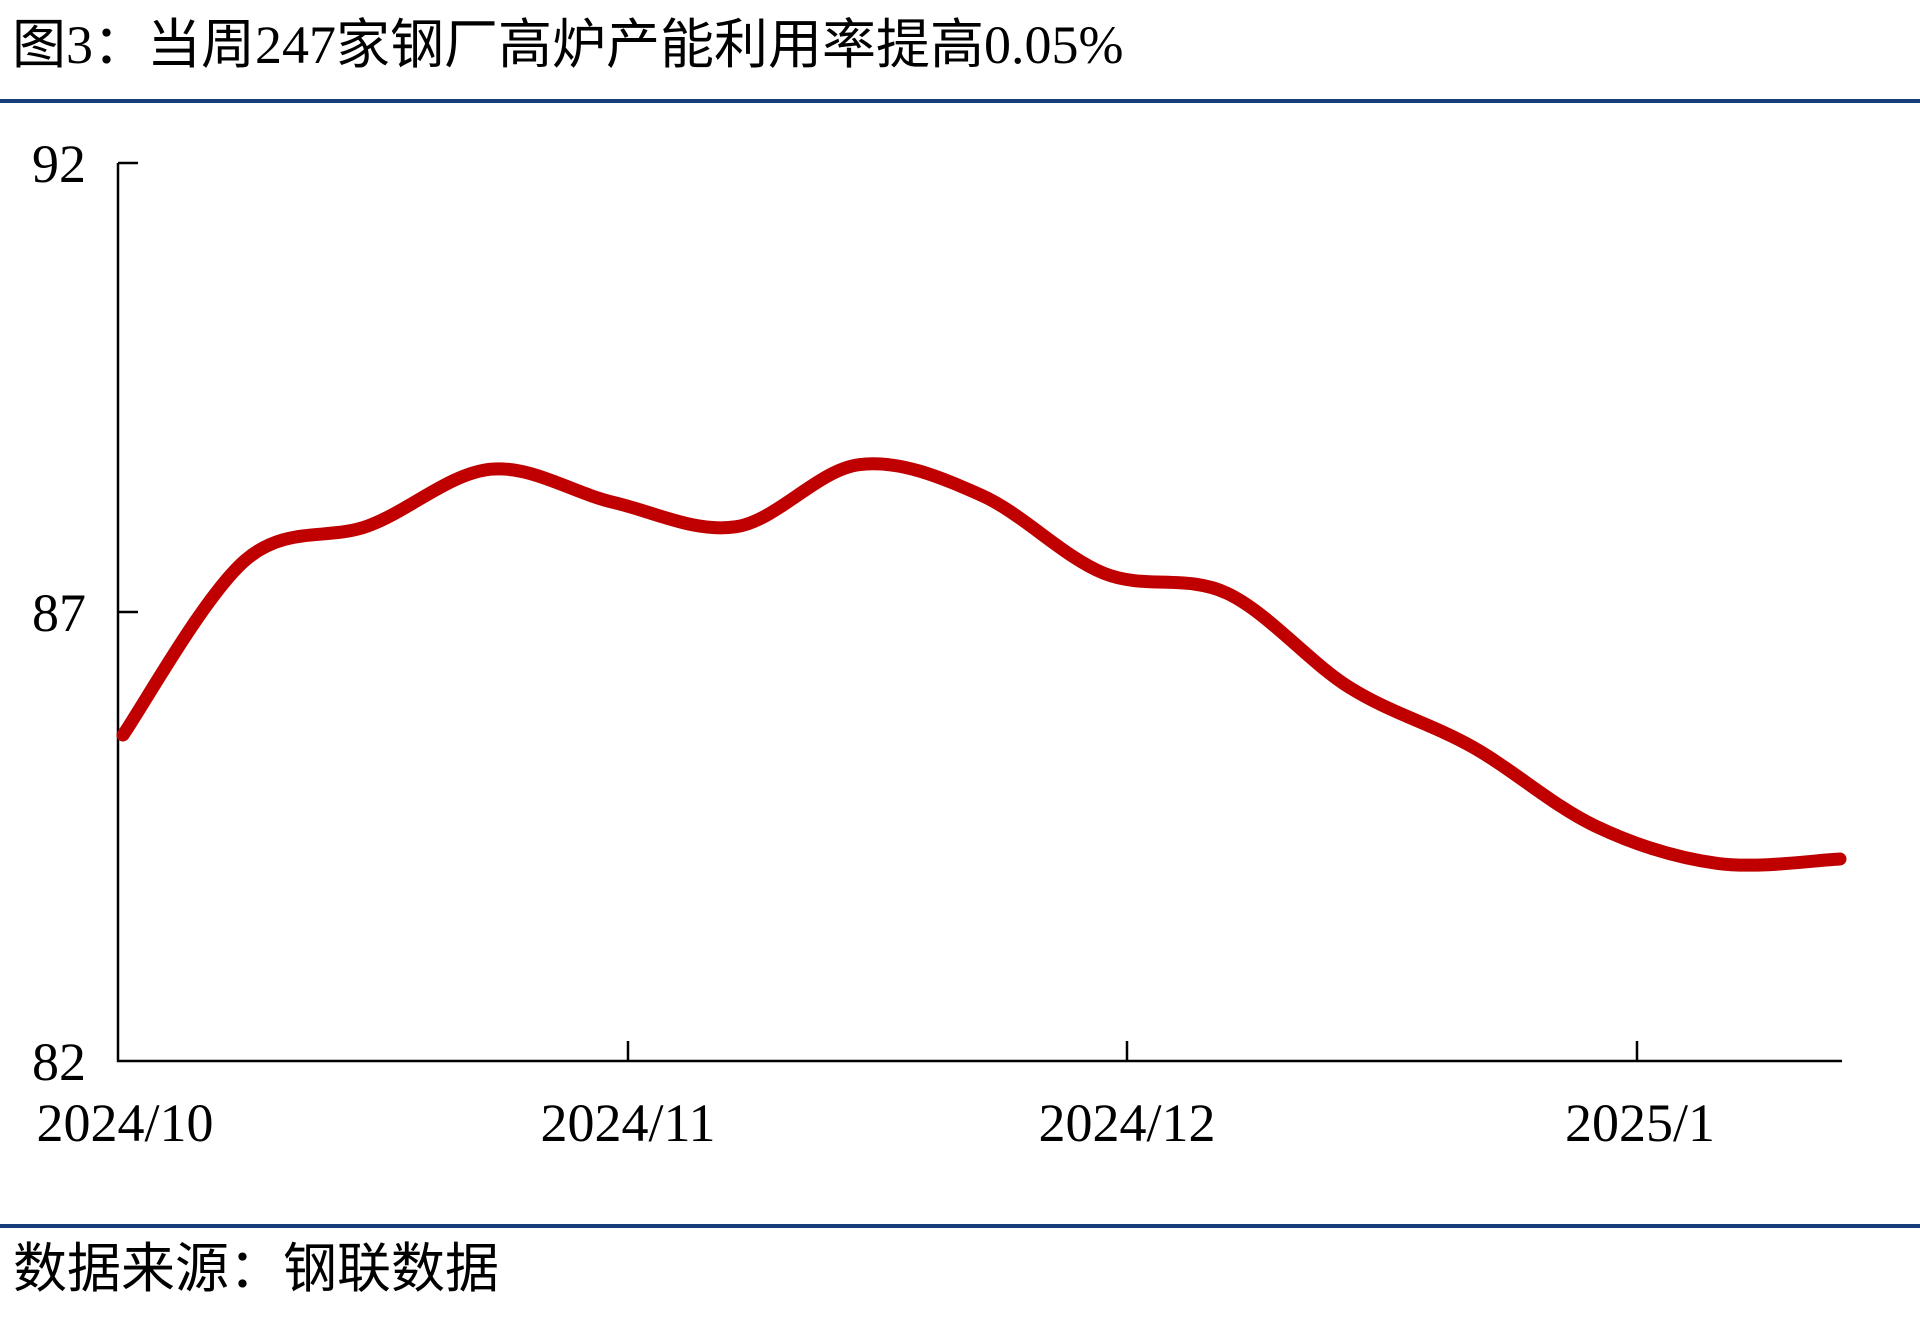  Describe the element at coordinates (960, 101) in the screenshot. I see `title-divider-line` at that location.